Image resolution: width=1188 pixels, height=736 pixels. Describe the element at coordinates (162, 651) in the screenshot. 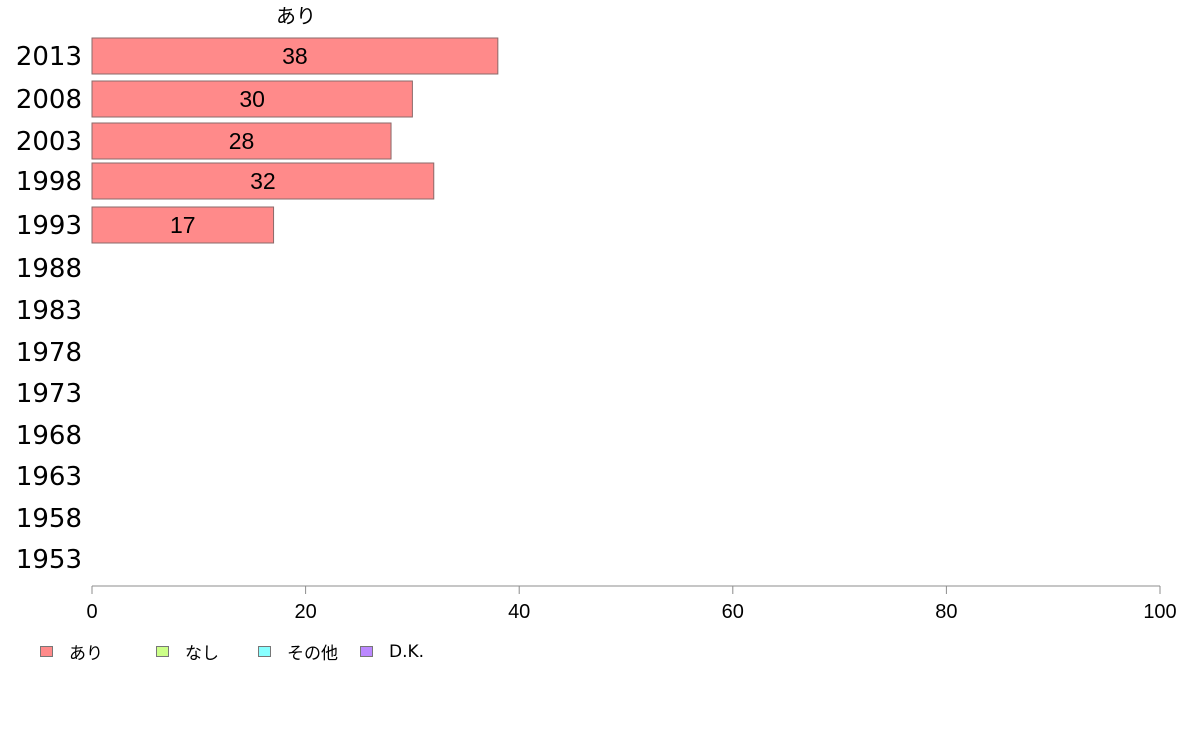

I see `legend-swatch-nashi` at that location.